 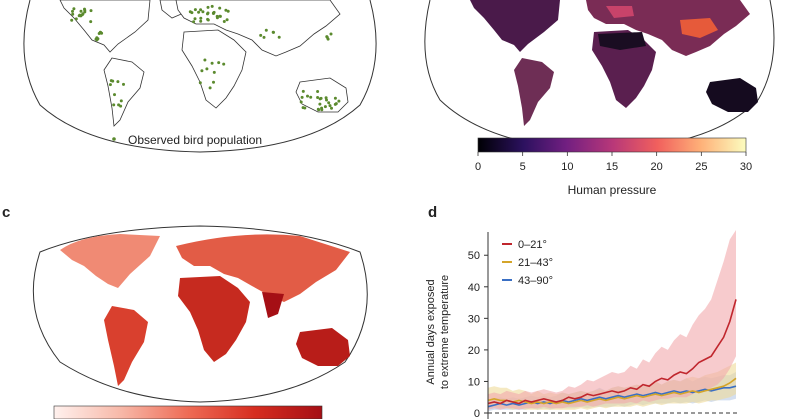 I want to click on legend-point-icon, so click(x=114, y=139).